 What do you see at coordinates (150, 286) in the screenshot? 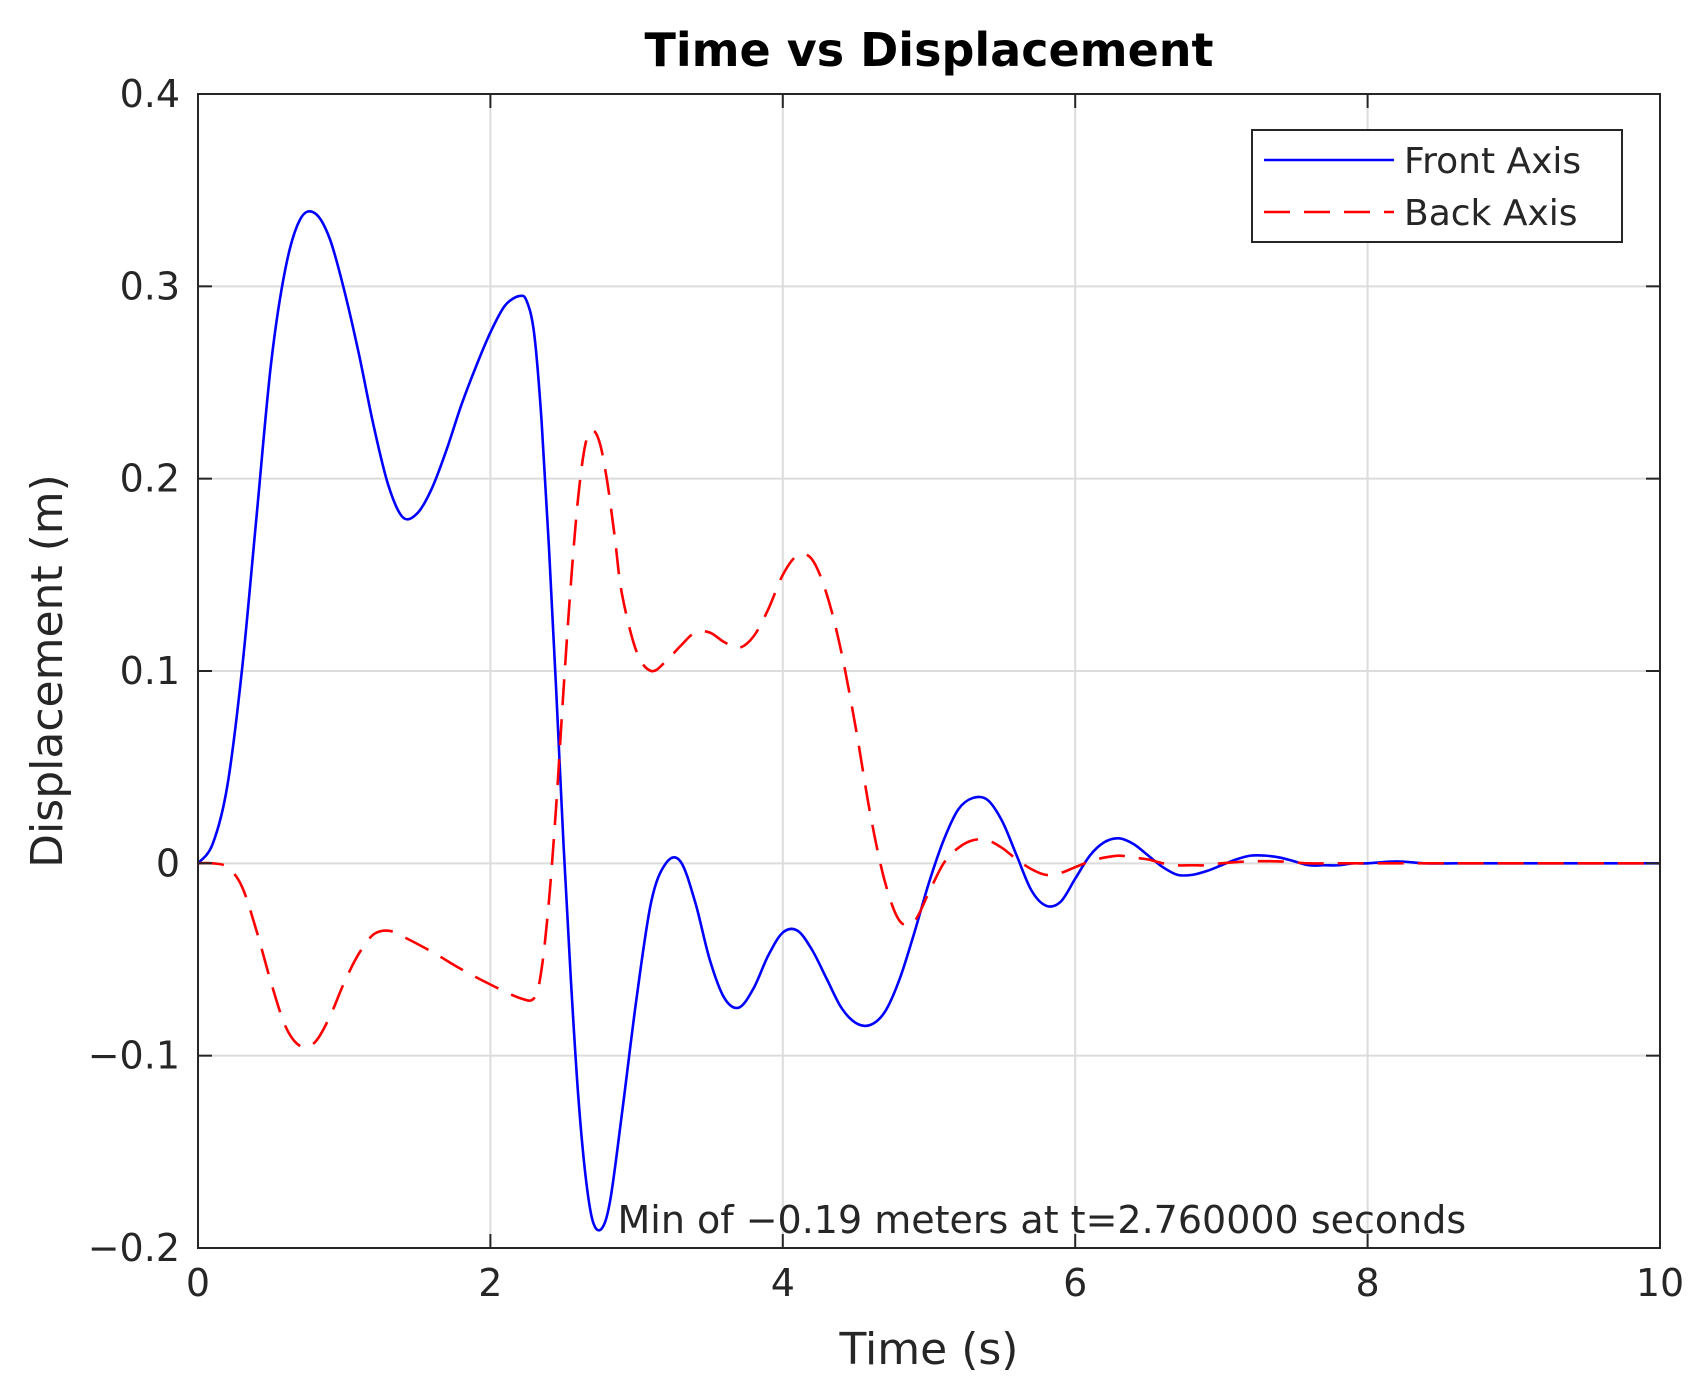
I see `y-tick-label: 0.3` at bounding box center [150, 286].